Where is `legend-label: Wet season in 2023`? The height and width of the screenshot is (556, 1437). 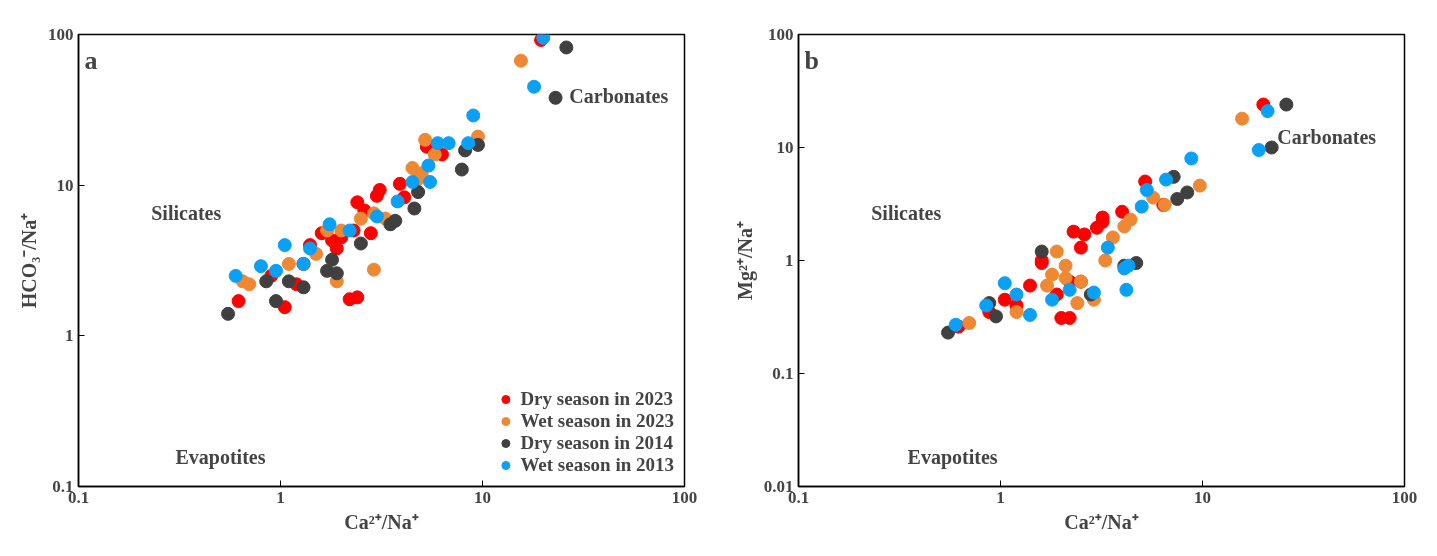 legend-label: Wet season in 2023 is located at coordinates (597, 421).